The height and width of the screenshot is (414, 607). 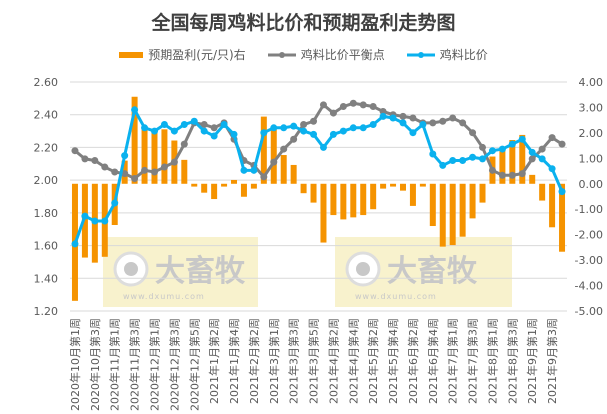 I want to click on x-axis-tick-label: 2021年3月第5周, so click(x=314, y=361).